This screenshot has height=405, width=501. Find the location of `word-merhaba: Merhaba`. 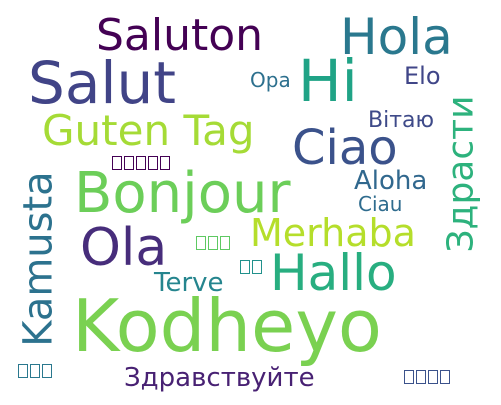

word-merhaba: Merhaba is located at coordinates (333, 233).